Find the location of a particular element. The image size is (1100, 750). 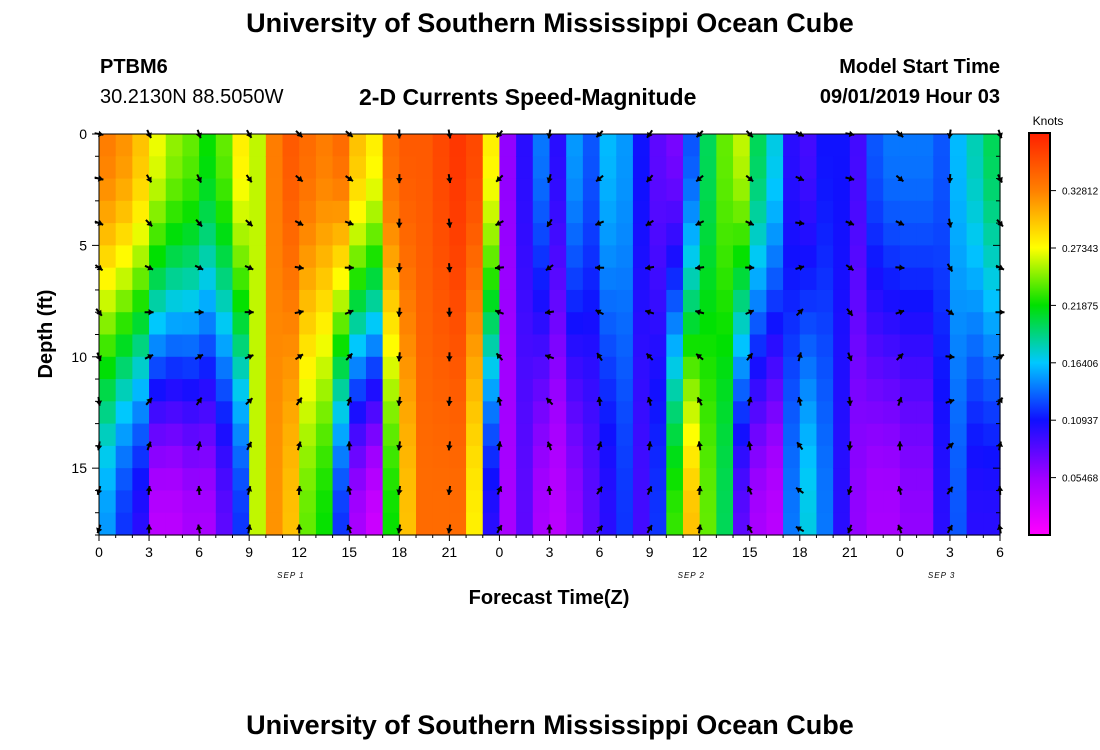

date-label: SEP 2 is located at coordinates (691, 575).